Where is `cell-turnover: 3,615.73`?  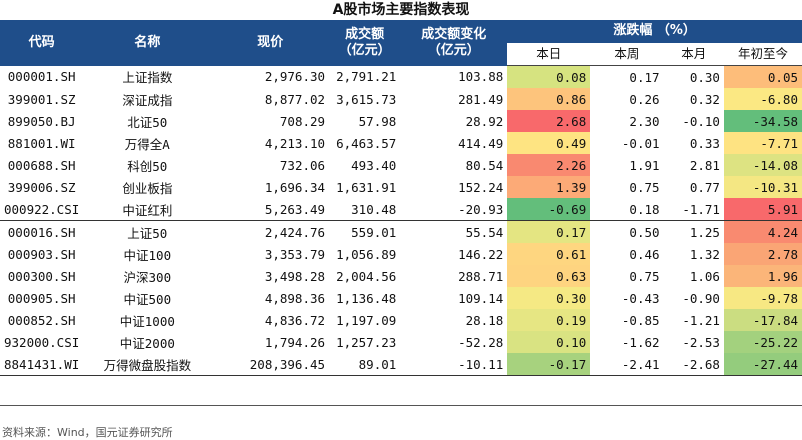 cell-turnover: 3,615.73 is located at coordinates (366, 99).